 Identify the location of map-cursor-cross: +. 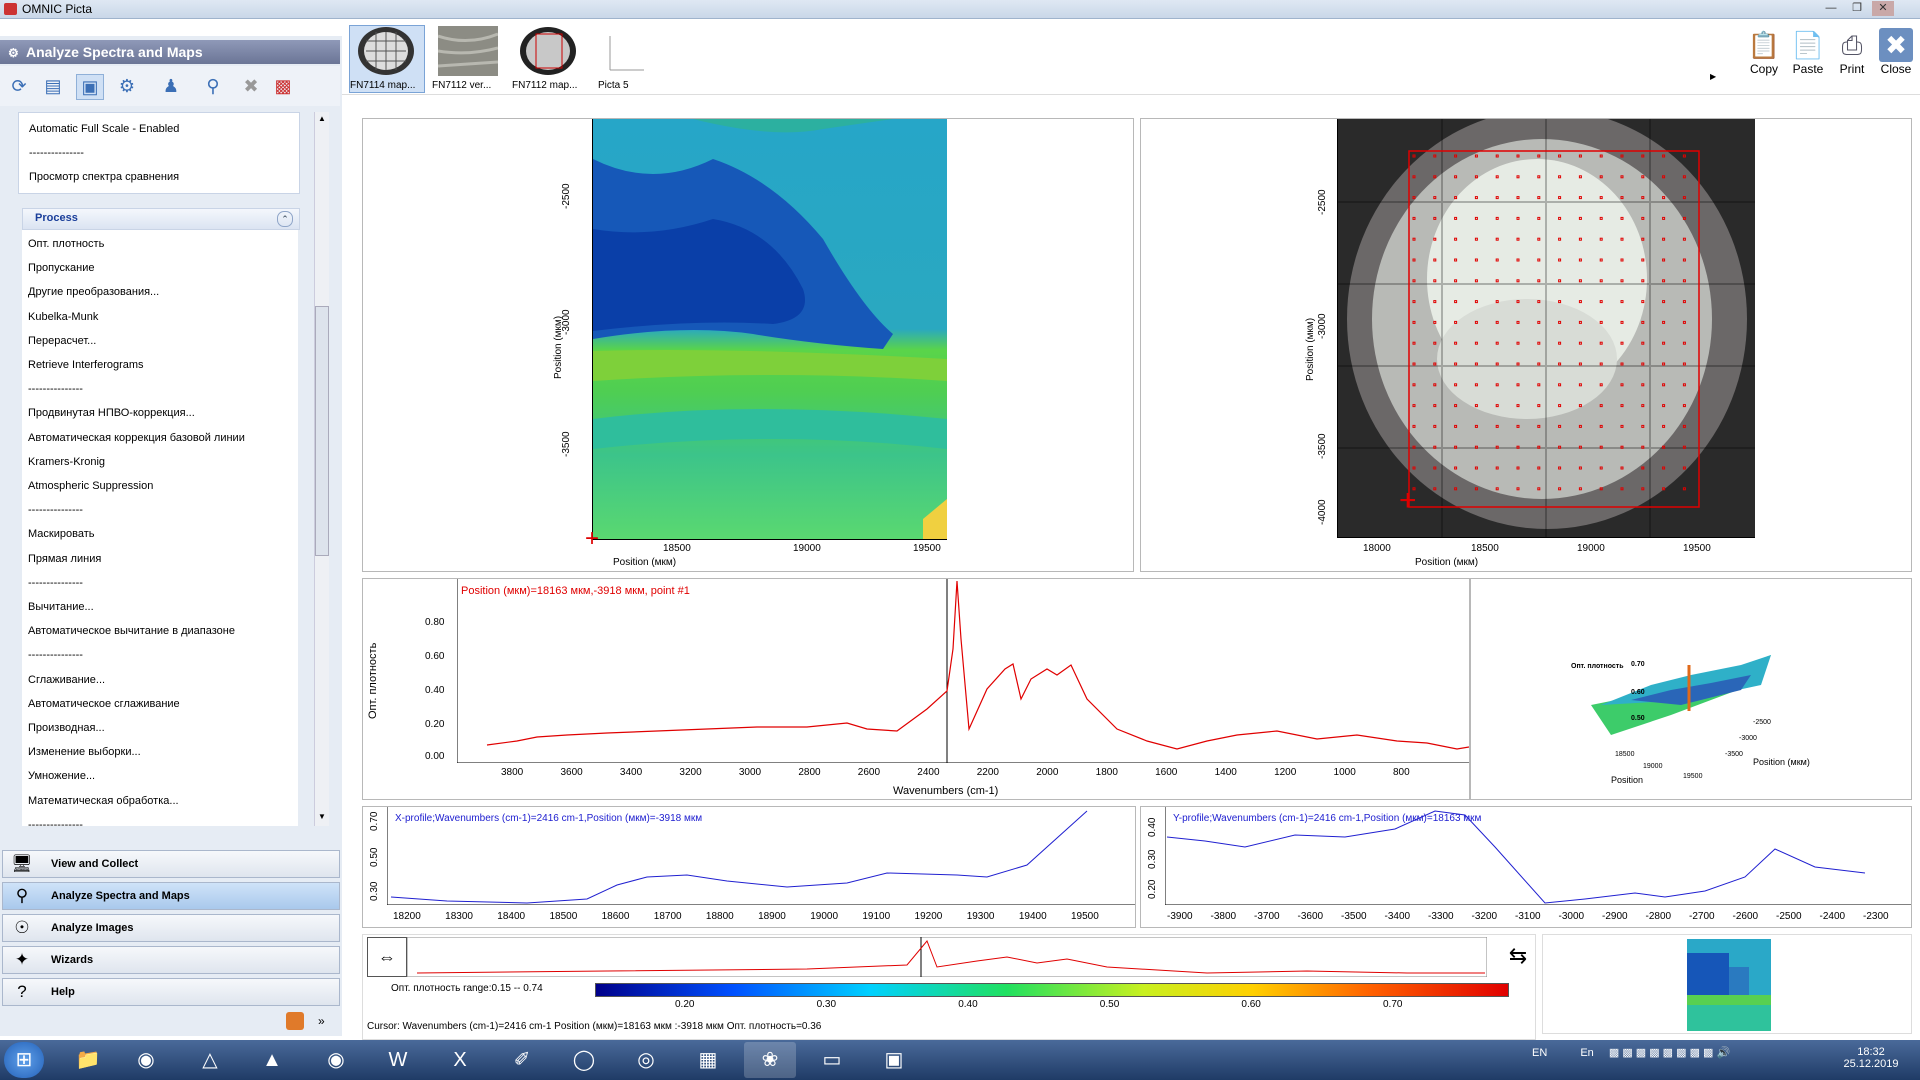
(592, 538).